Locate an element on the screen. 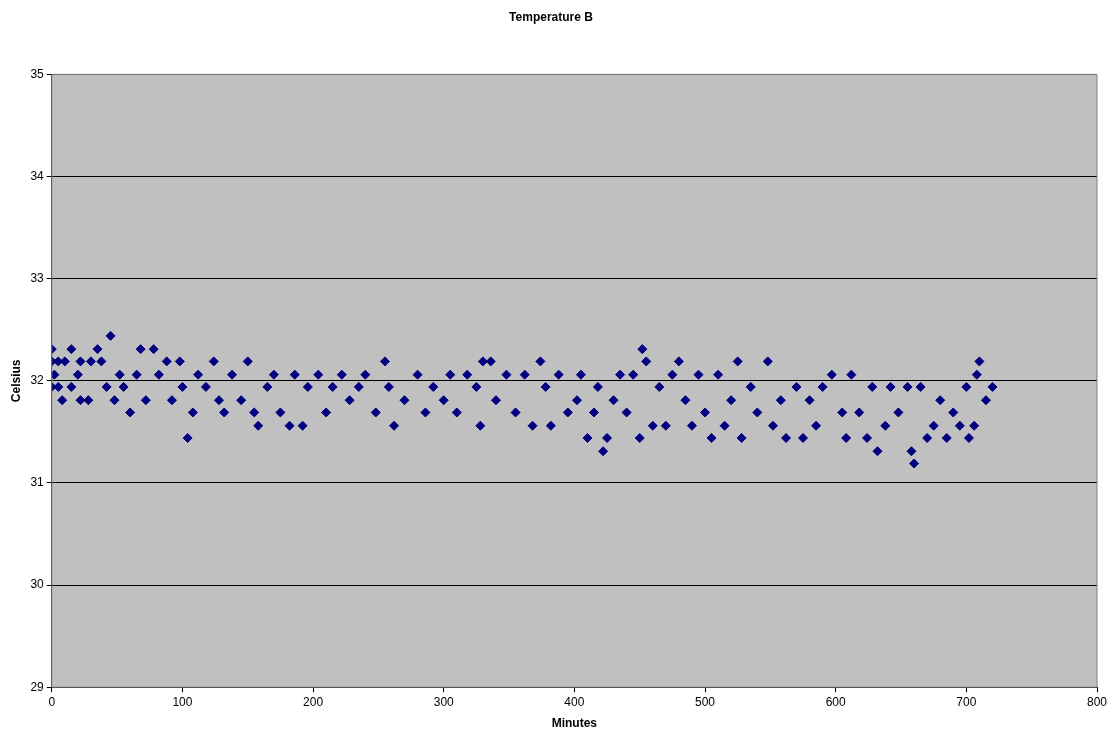 This screenshot has height=740, width=1117. y-tick-label: 31 is located at coordinates (37, 482).